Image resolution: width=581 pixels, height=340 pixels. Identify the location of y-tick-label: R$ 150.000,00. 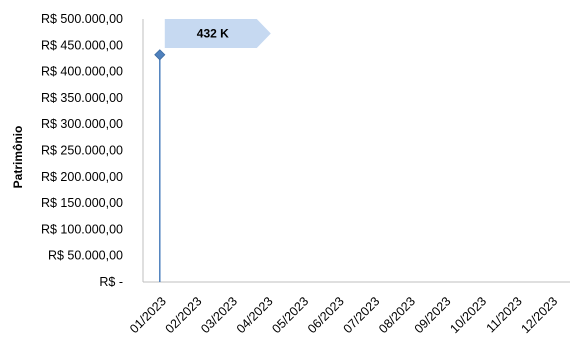
(82, 203).